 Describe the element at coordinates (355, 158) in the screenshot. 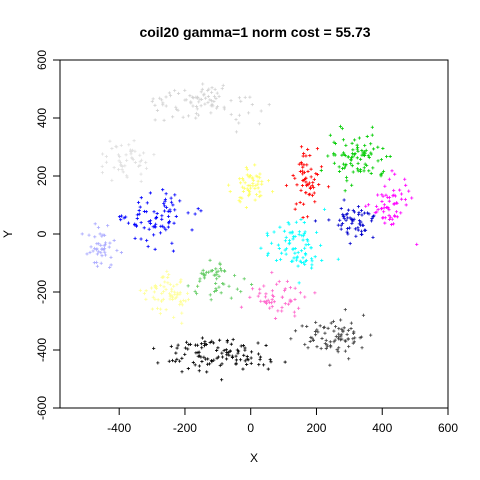

I see `series-c6` at that location.